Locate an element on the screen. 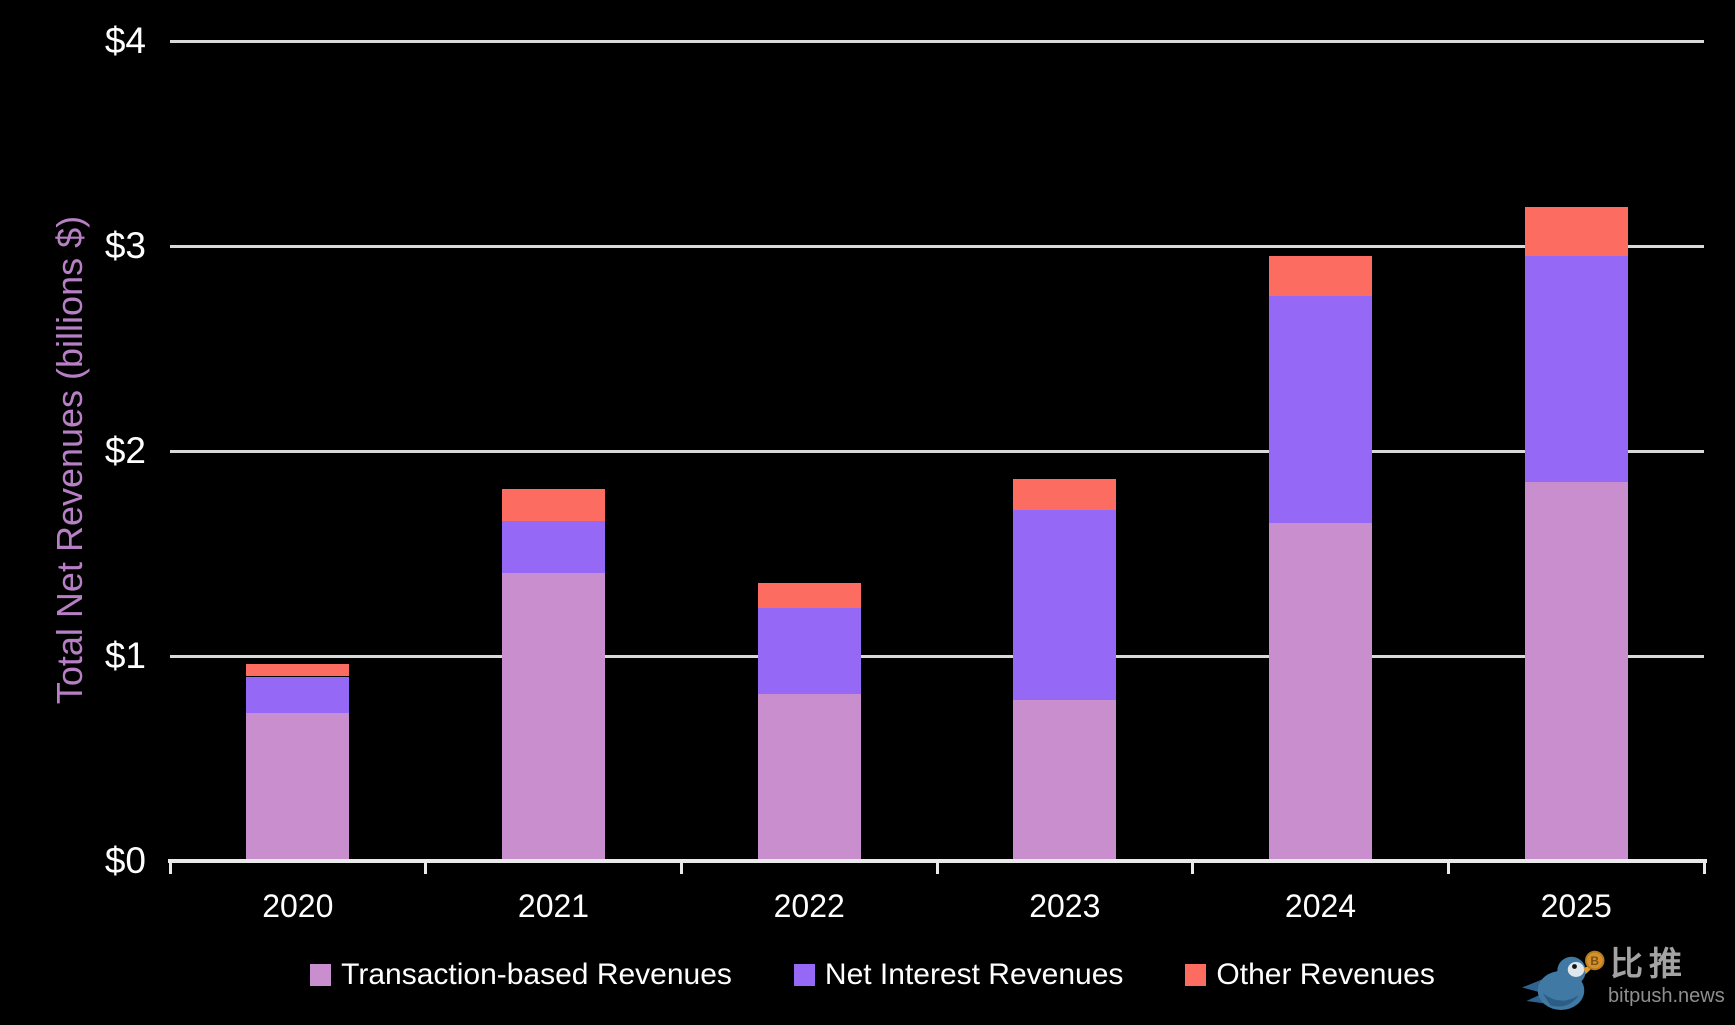  legend-marker-transaction-based-icon is located at coordinates (321, 975).